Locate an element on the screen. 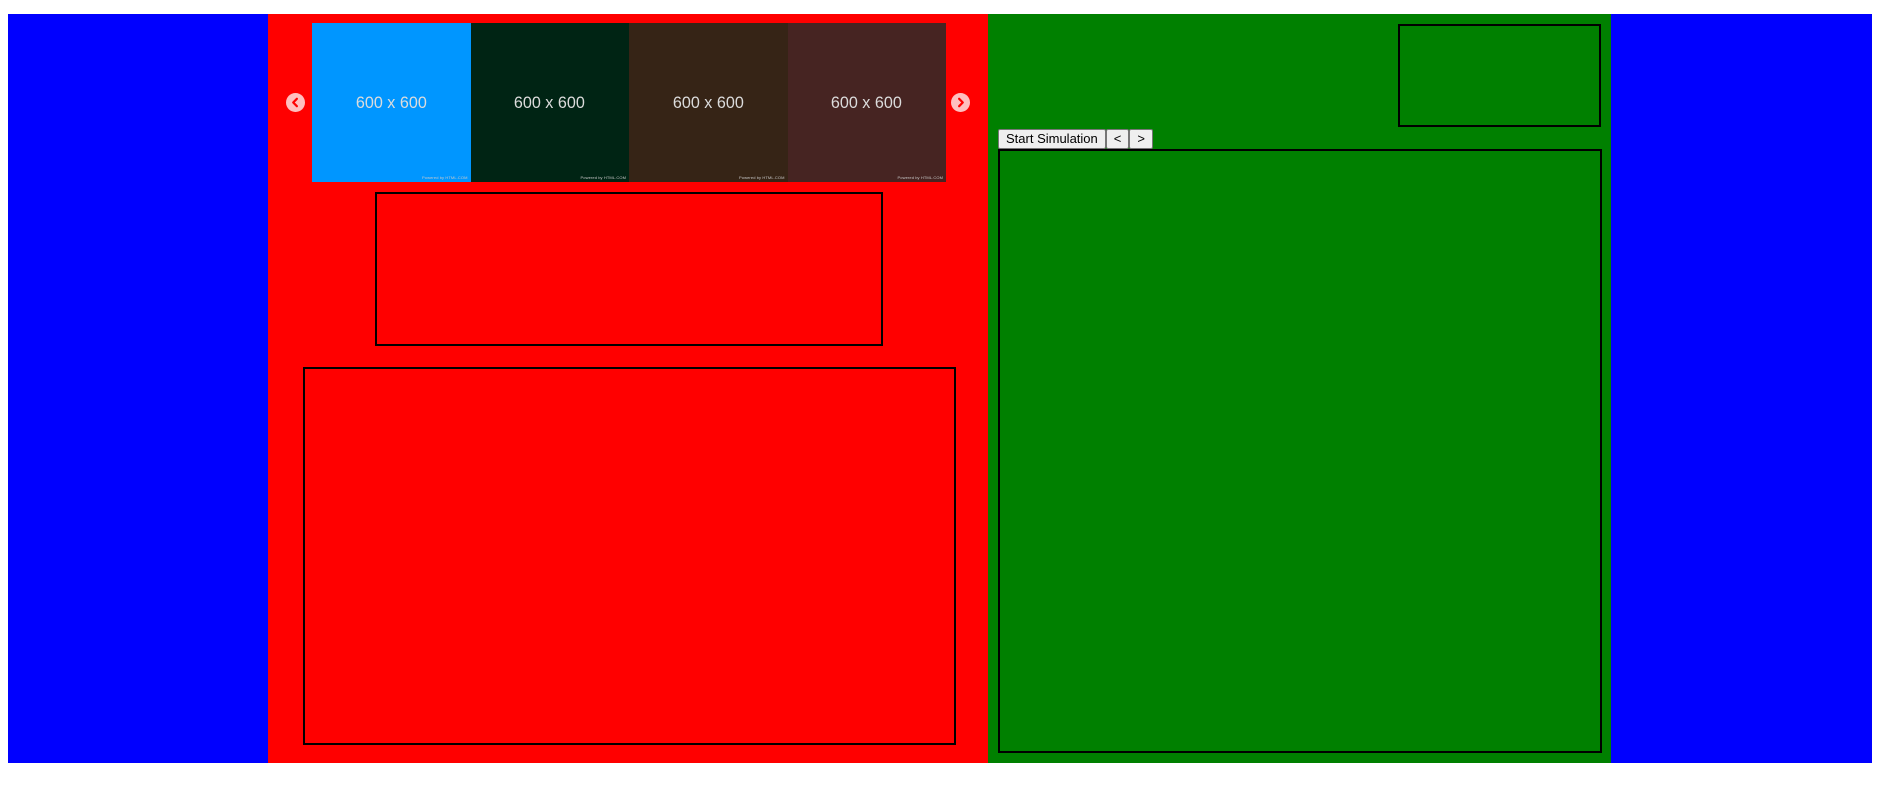 The height and width of the screenshot is (785, 1880). left-margin-column is located at coordinates (138, 388).